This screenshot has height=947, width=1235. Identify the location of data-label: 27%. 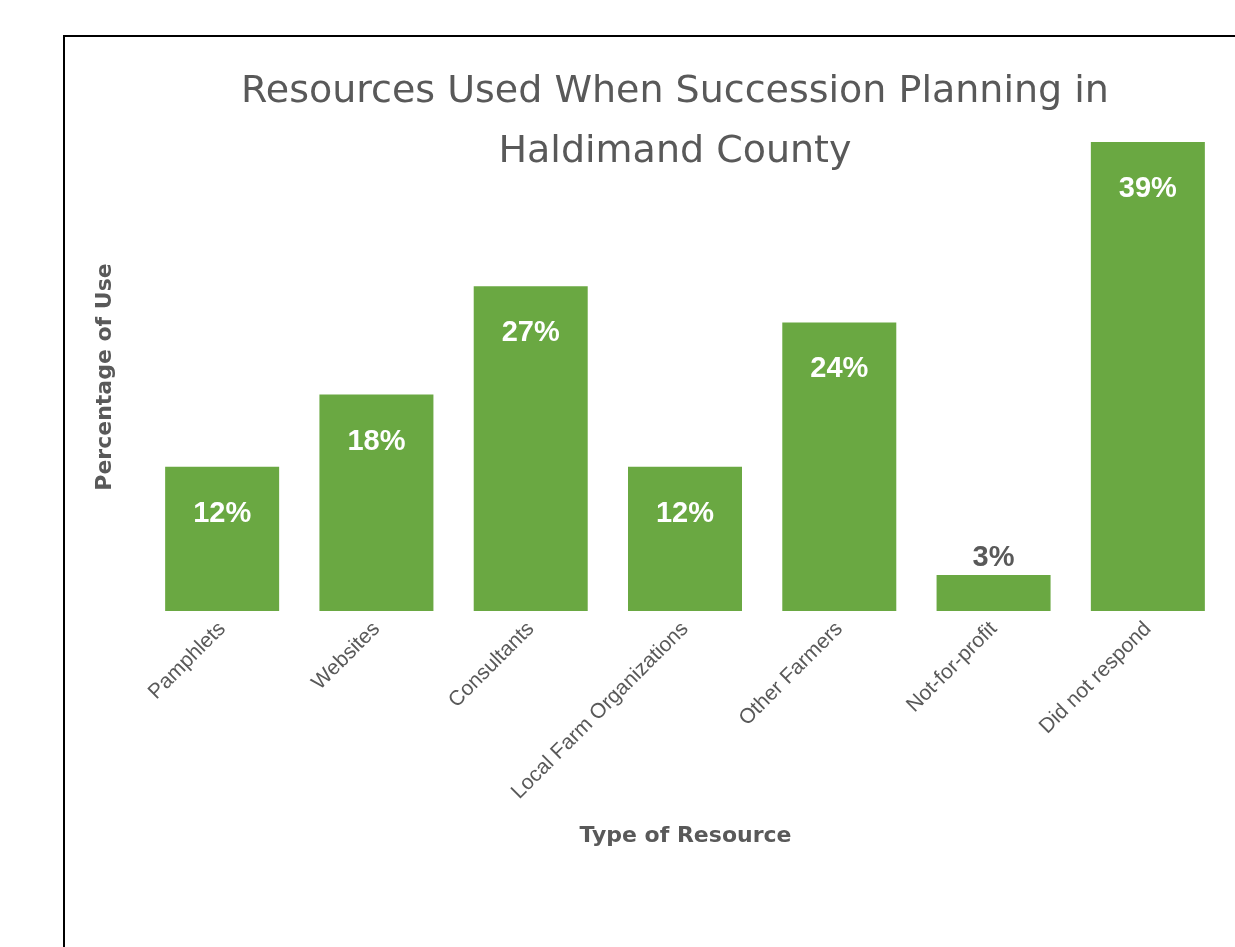
(530, 331).